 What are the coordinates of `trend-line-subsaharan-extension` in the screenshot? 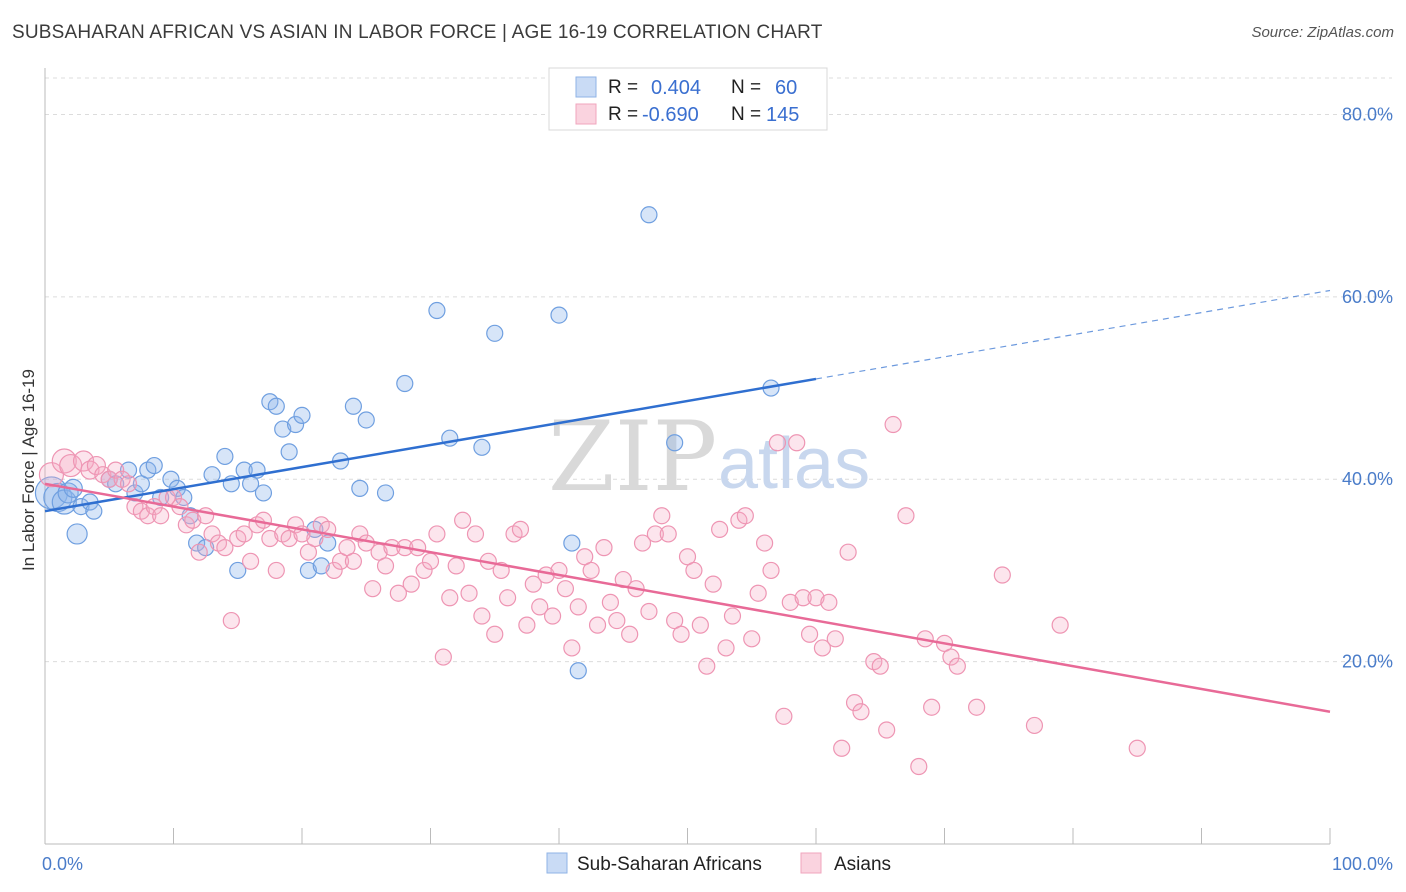 It's located at (1073, 334).